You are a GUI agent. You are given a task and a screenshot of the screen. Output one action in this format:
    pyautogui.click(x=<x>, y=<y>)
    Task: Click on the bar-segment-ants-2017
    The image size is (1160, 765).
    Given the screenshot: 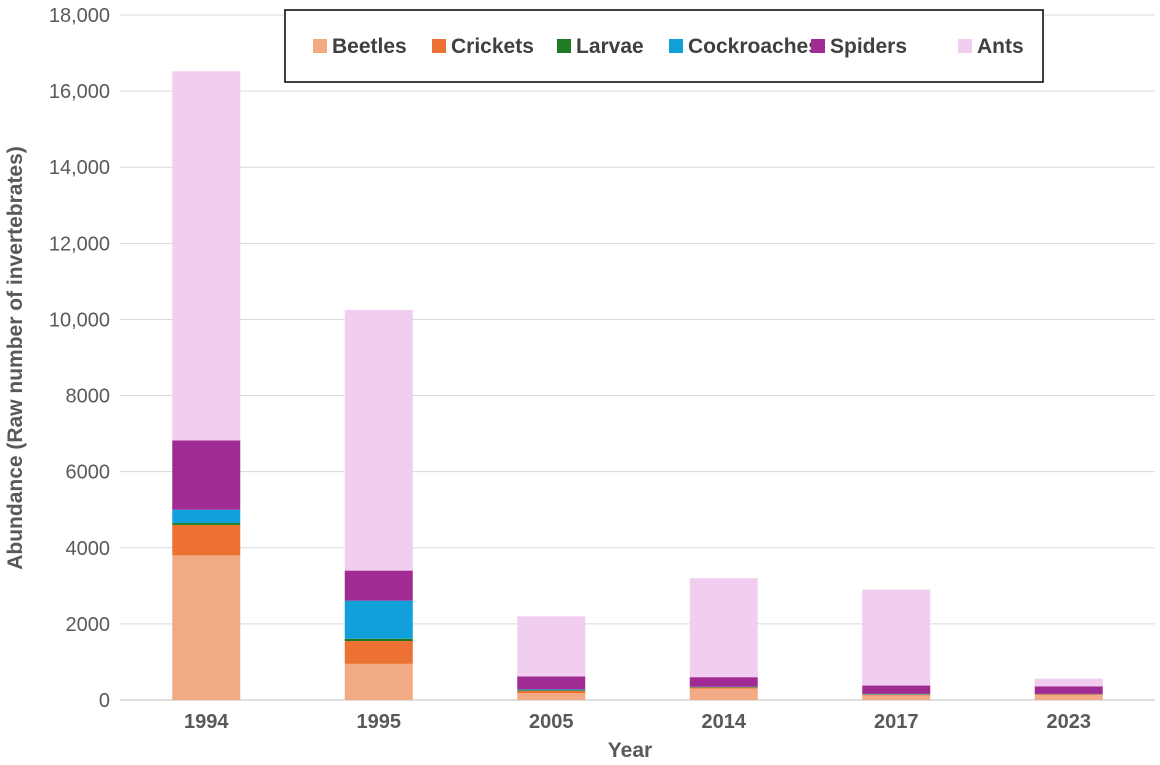 What is the action you would take?
    pyautogui.click(x=896, y=637)
    